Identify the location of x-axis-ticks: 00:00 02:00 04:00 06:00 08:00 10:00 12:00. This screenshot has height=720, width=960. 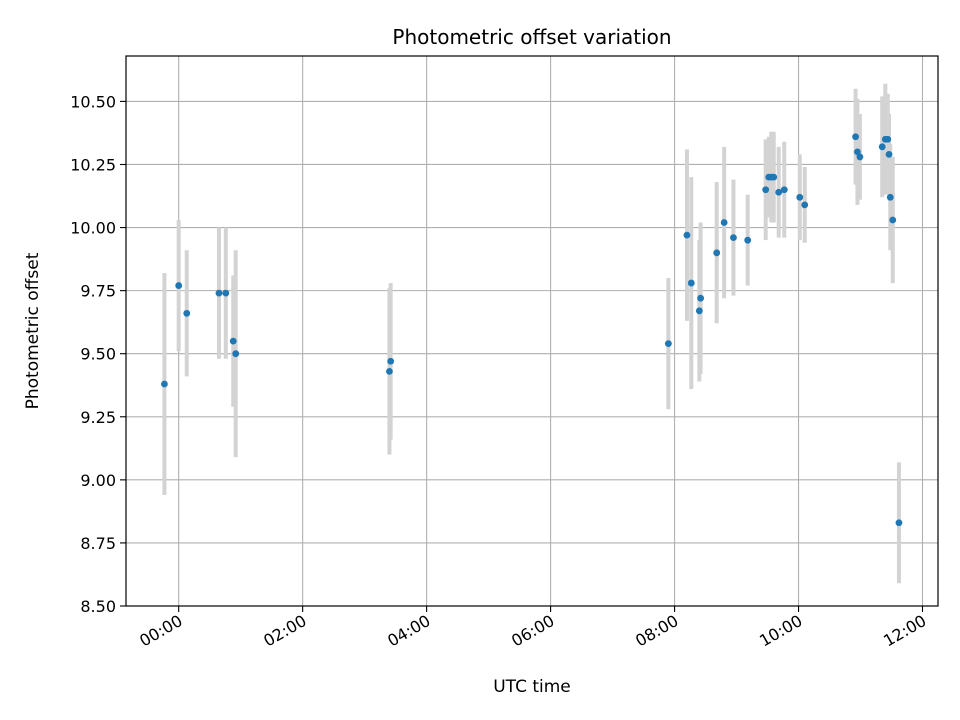
(533, 628).